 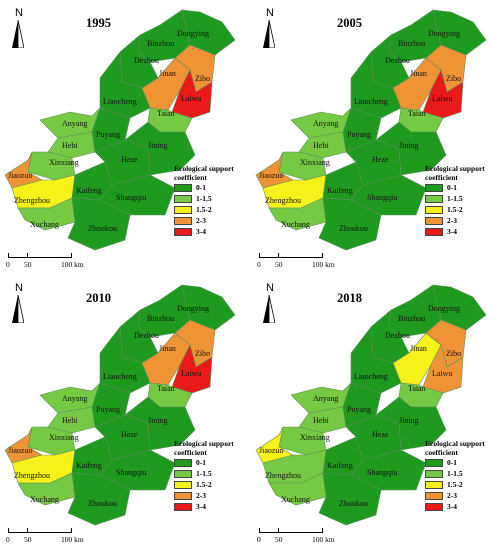 What do you see at coordinates (201, 462) in the screenshot?
I see `legend-label: 0-1` at bounding box center [201, 462].